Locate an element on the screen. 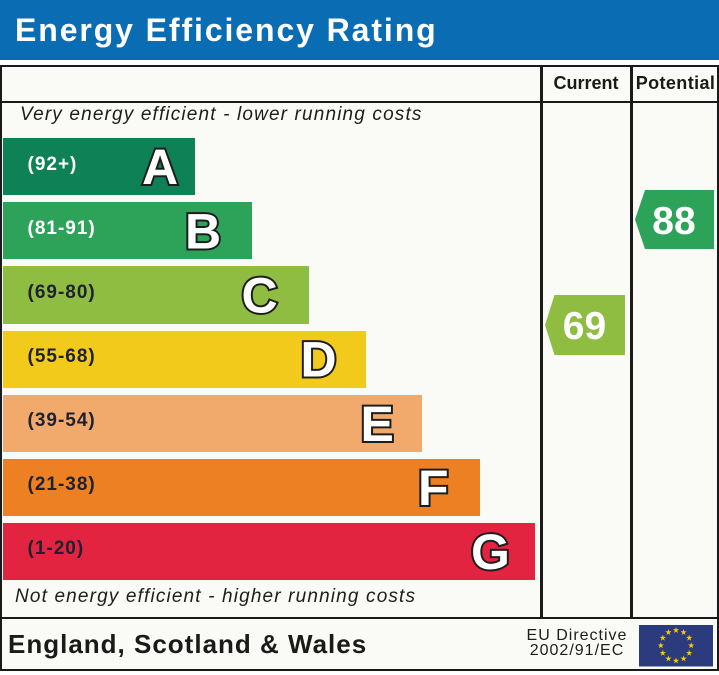 The height and width of the screenshot is (675, 719). svg-text: C is located at coordinates (260, 295).